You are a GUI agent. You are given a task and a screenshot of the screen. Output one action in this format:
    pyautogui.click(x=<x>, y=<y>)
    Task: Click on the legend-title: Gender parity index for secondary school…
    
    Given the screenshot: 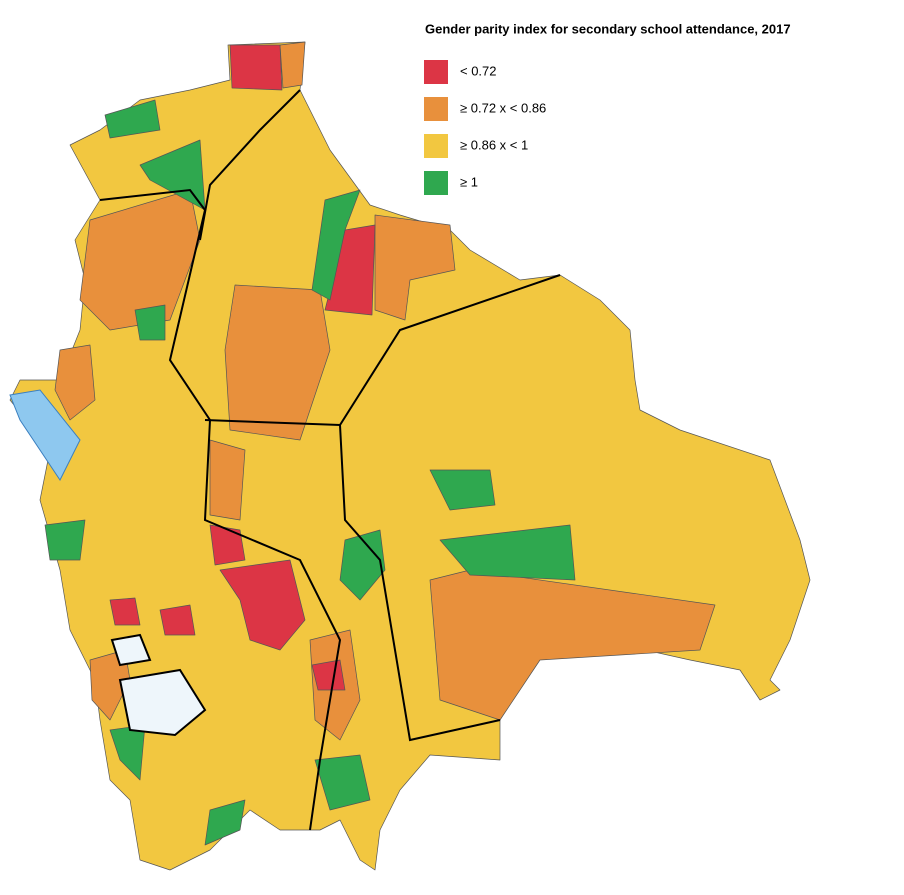 What is the action you would take?
    pyautogui.click(x=608, y=28)
    